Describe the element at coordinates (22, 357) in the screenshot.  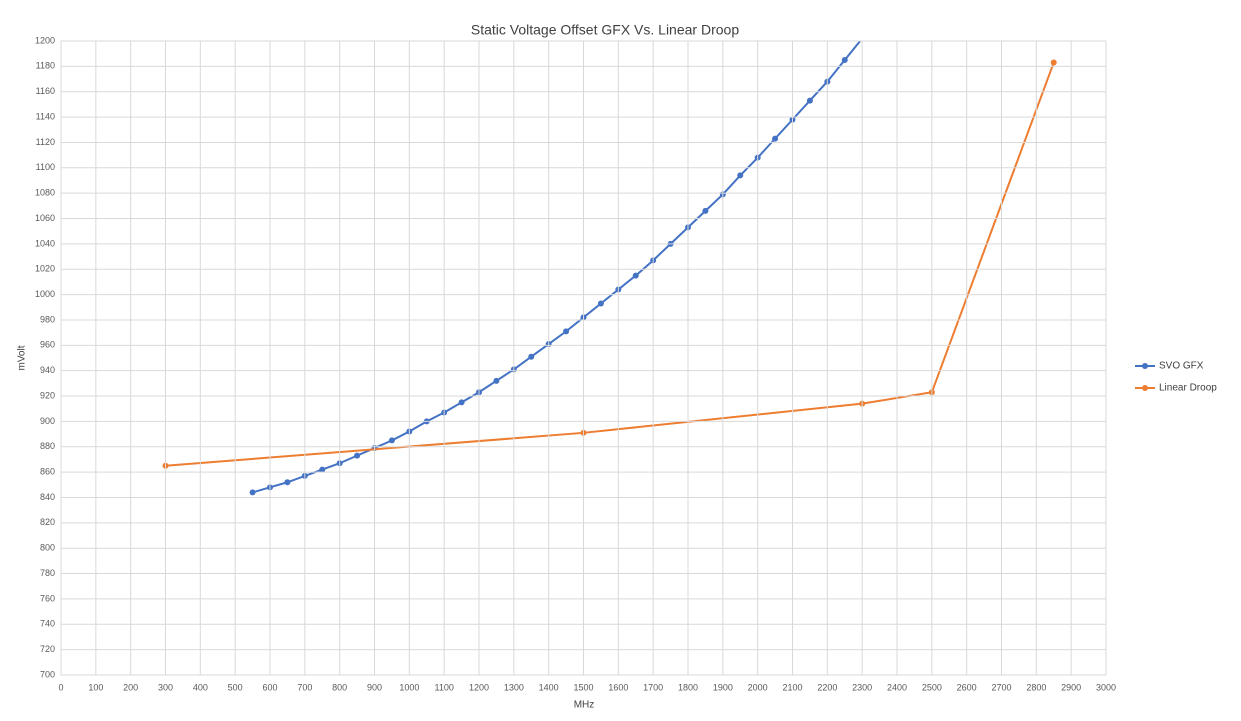
I see `y-axis-title: mVolt` at that location.